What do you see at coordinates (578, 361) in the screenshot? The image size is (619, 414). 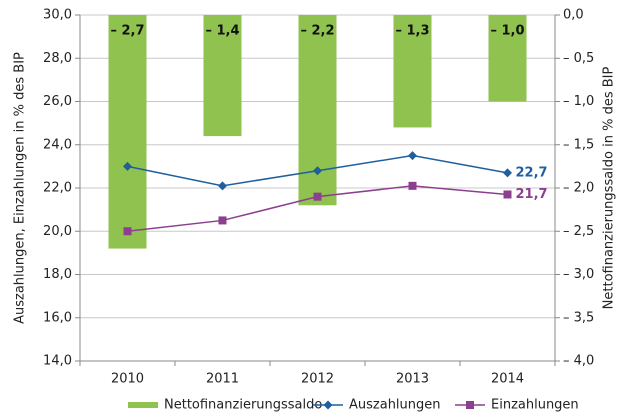 I see `y2-tick-label: – 4,0` at bounding box center [578, 361].